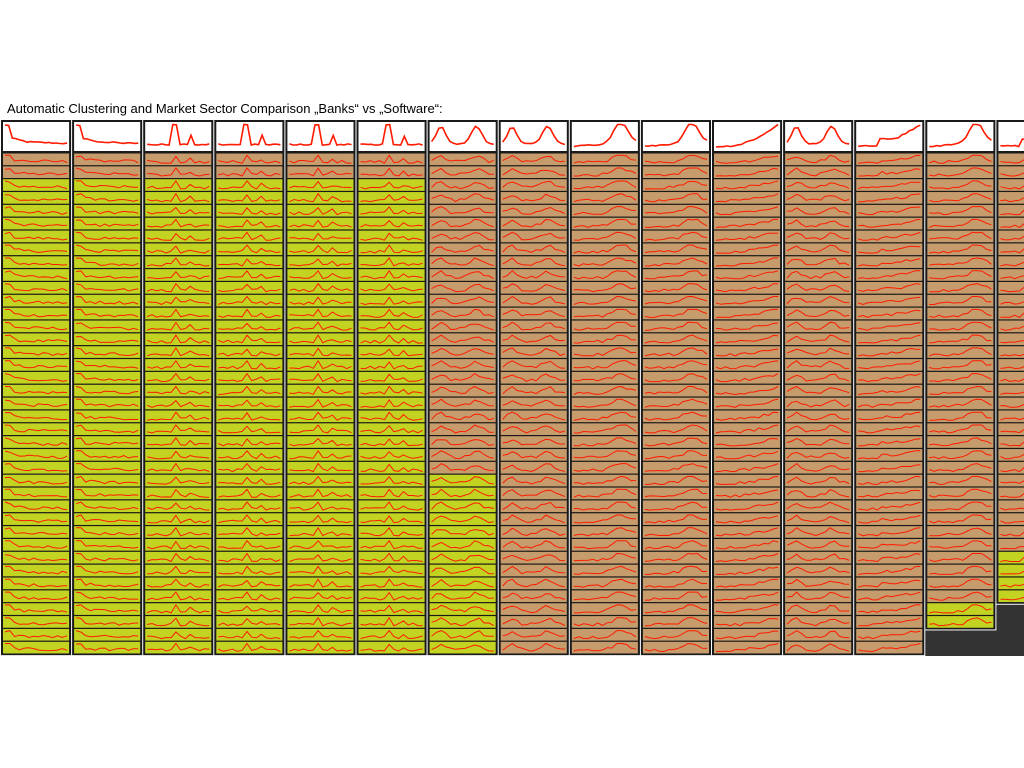  I want to click on cluster-centroid-line, so click(889, 136).